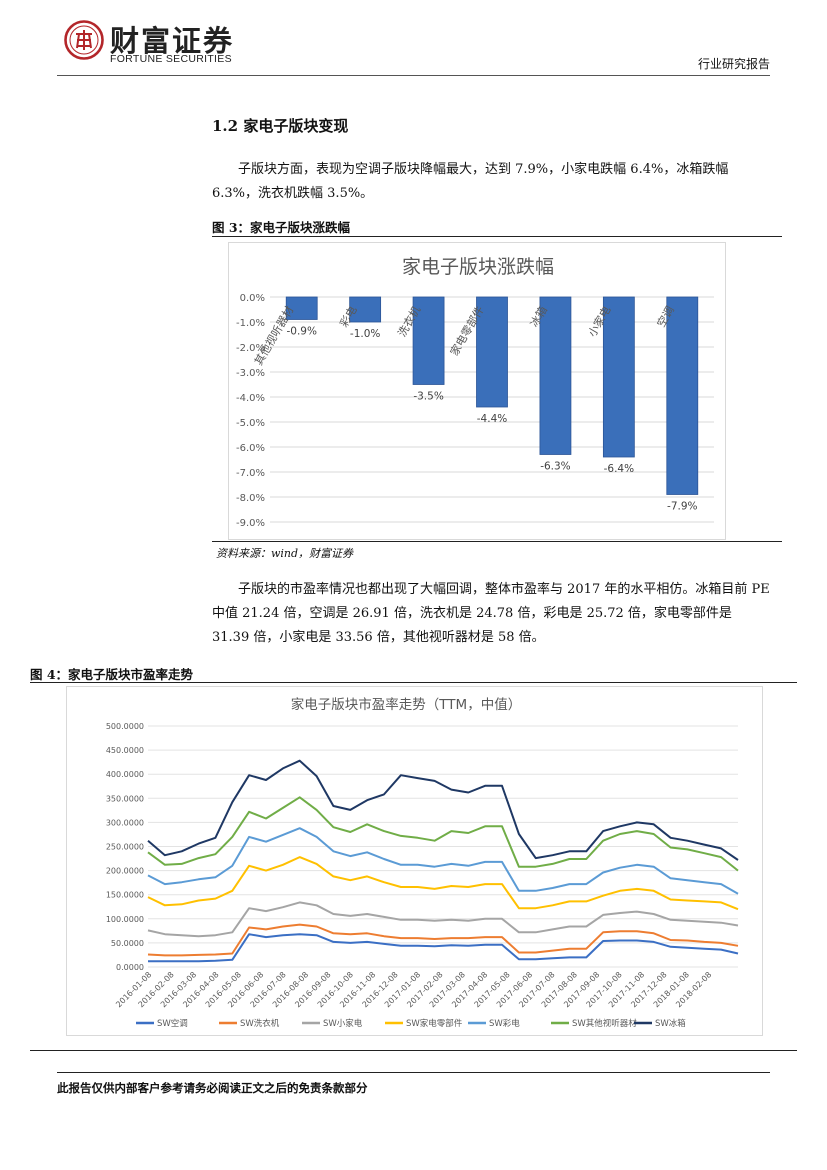  I want to click on figure-4-top-rule, so click(413, 682).